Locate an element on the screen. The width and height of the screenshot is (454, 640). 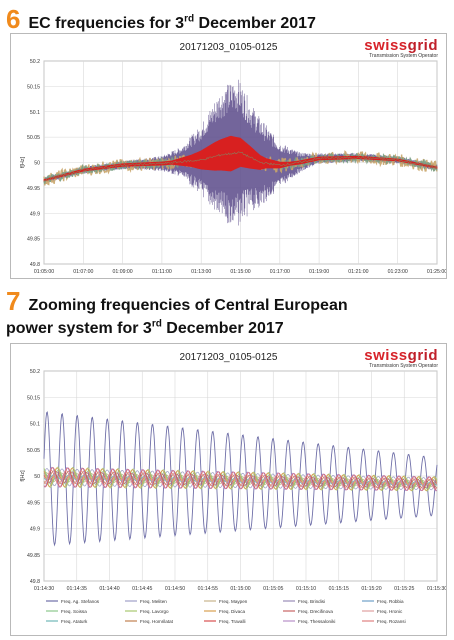
chart-2-xtick-label: 01:14:45 is located at coordinates (142, 589).